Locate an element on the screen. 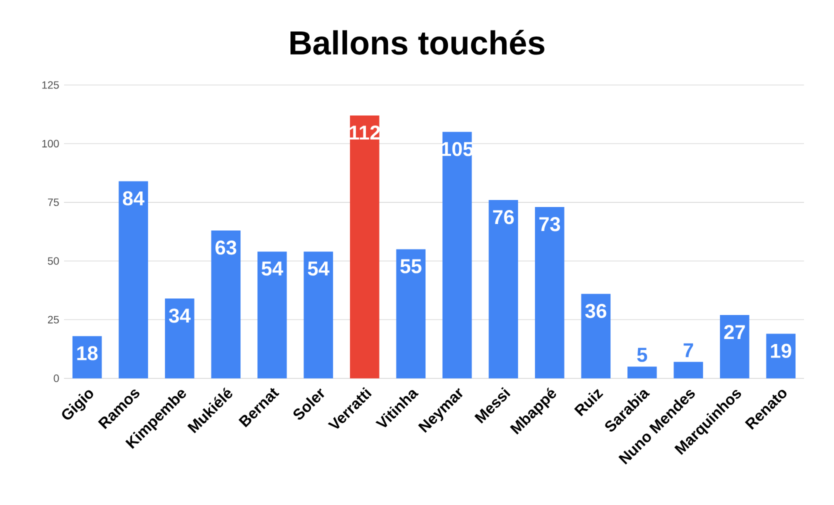 The width and height of the screenshot is (834, 505). data-label: 36 is located at coordinates (595, 311).